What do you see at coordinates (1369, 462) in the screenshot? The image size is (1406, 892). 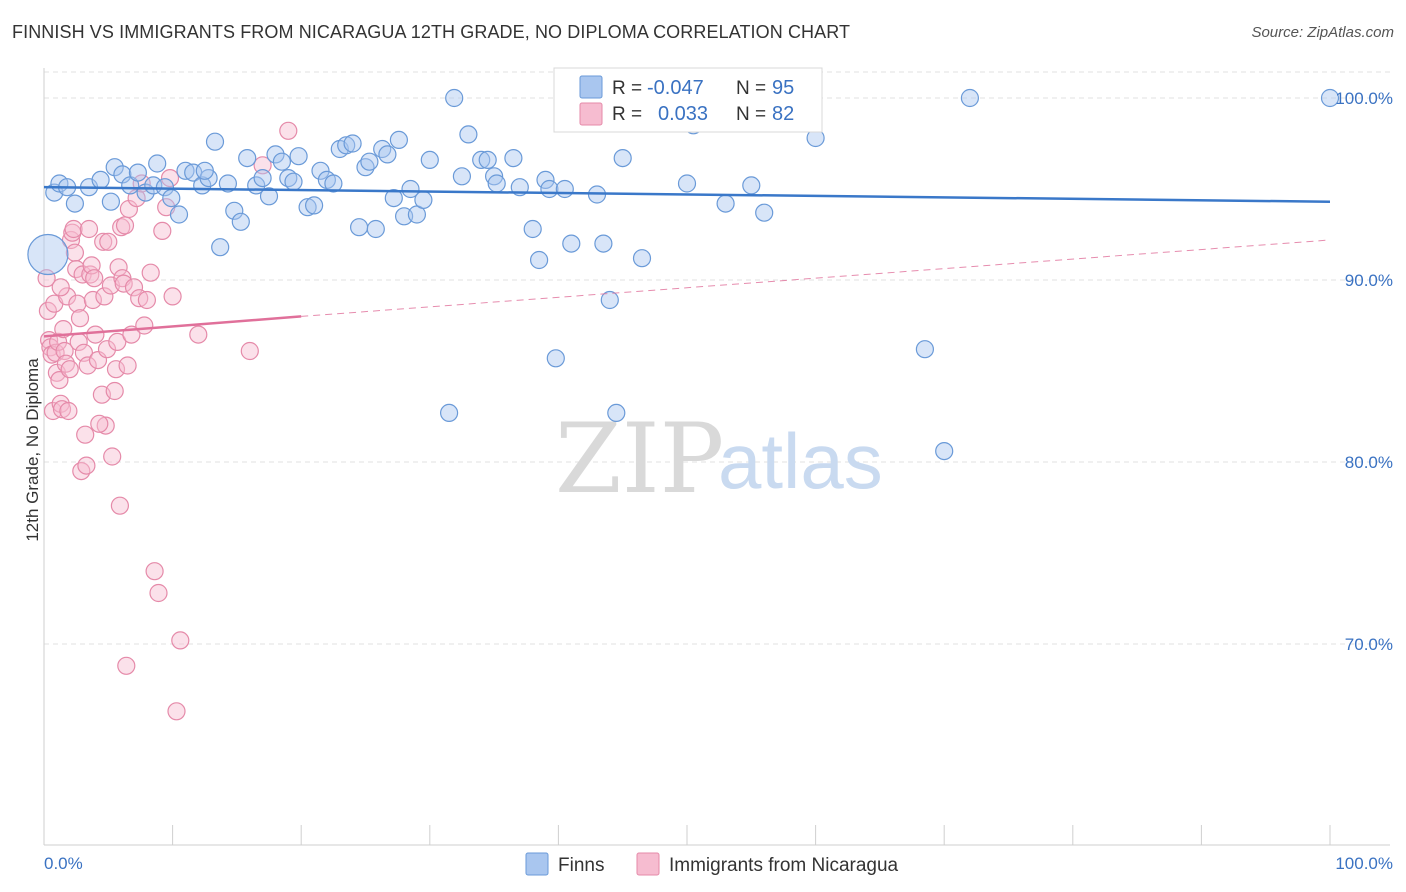 I see `y-tick-label: 80.0%` at bounding box center [1369, 462].